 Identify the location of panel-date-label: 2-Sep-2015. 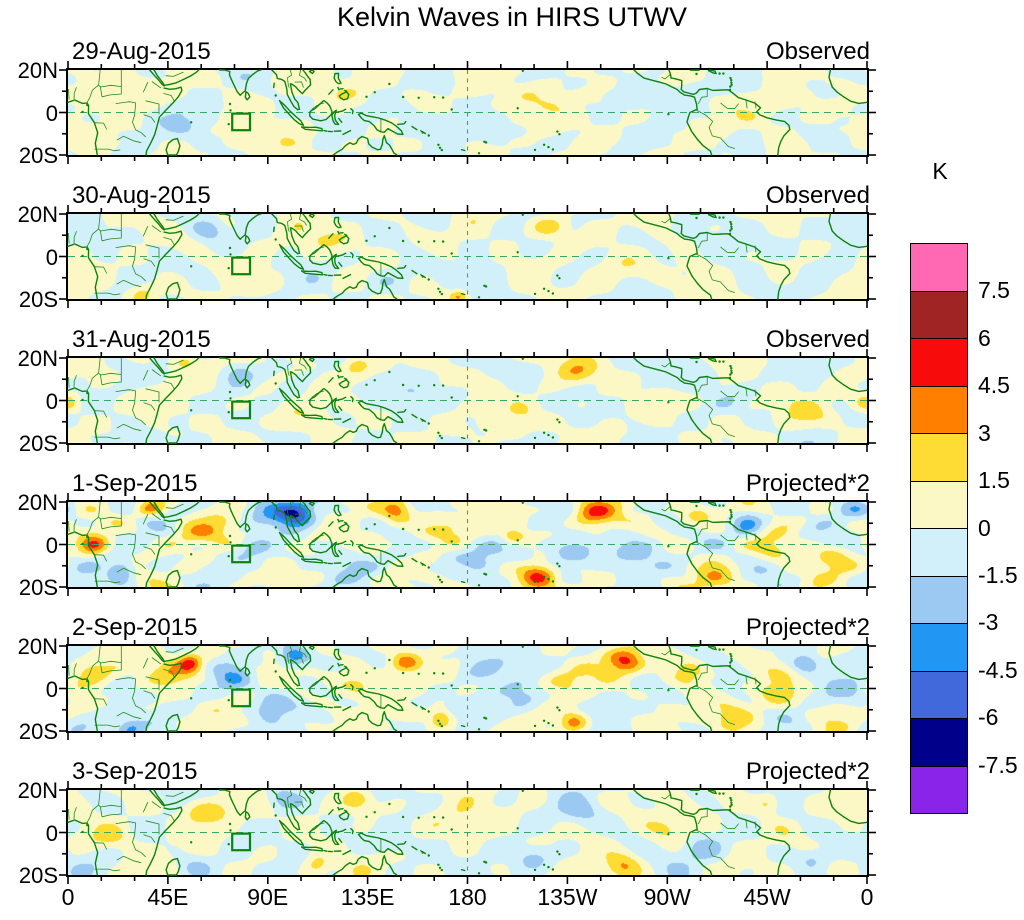
(135, 627).